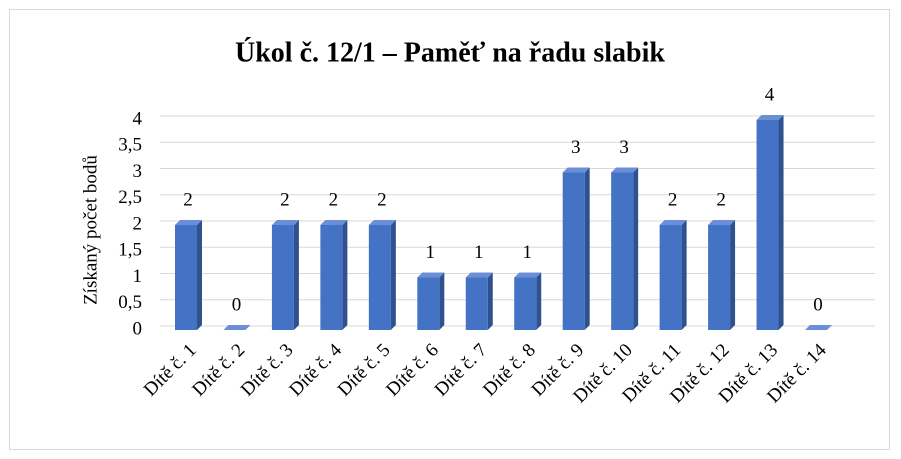 Image resolution: width=901 pixels, height=459 pixels. I want to click on y-tick-label: 3,5, so click(130, 145).